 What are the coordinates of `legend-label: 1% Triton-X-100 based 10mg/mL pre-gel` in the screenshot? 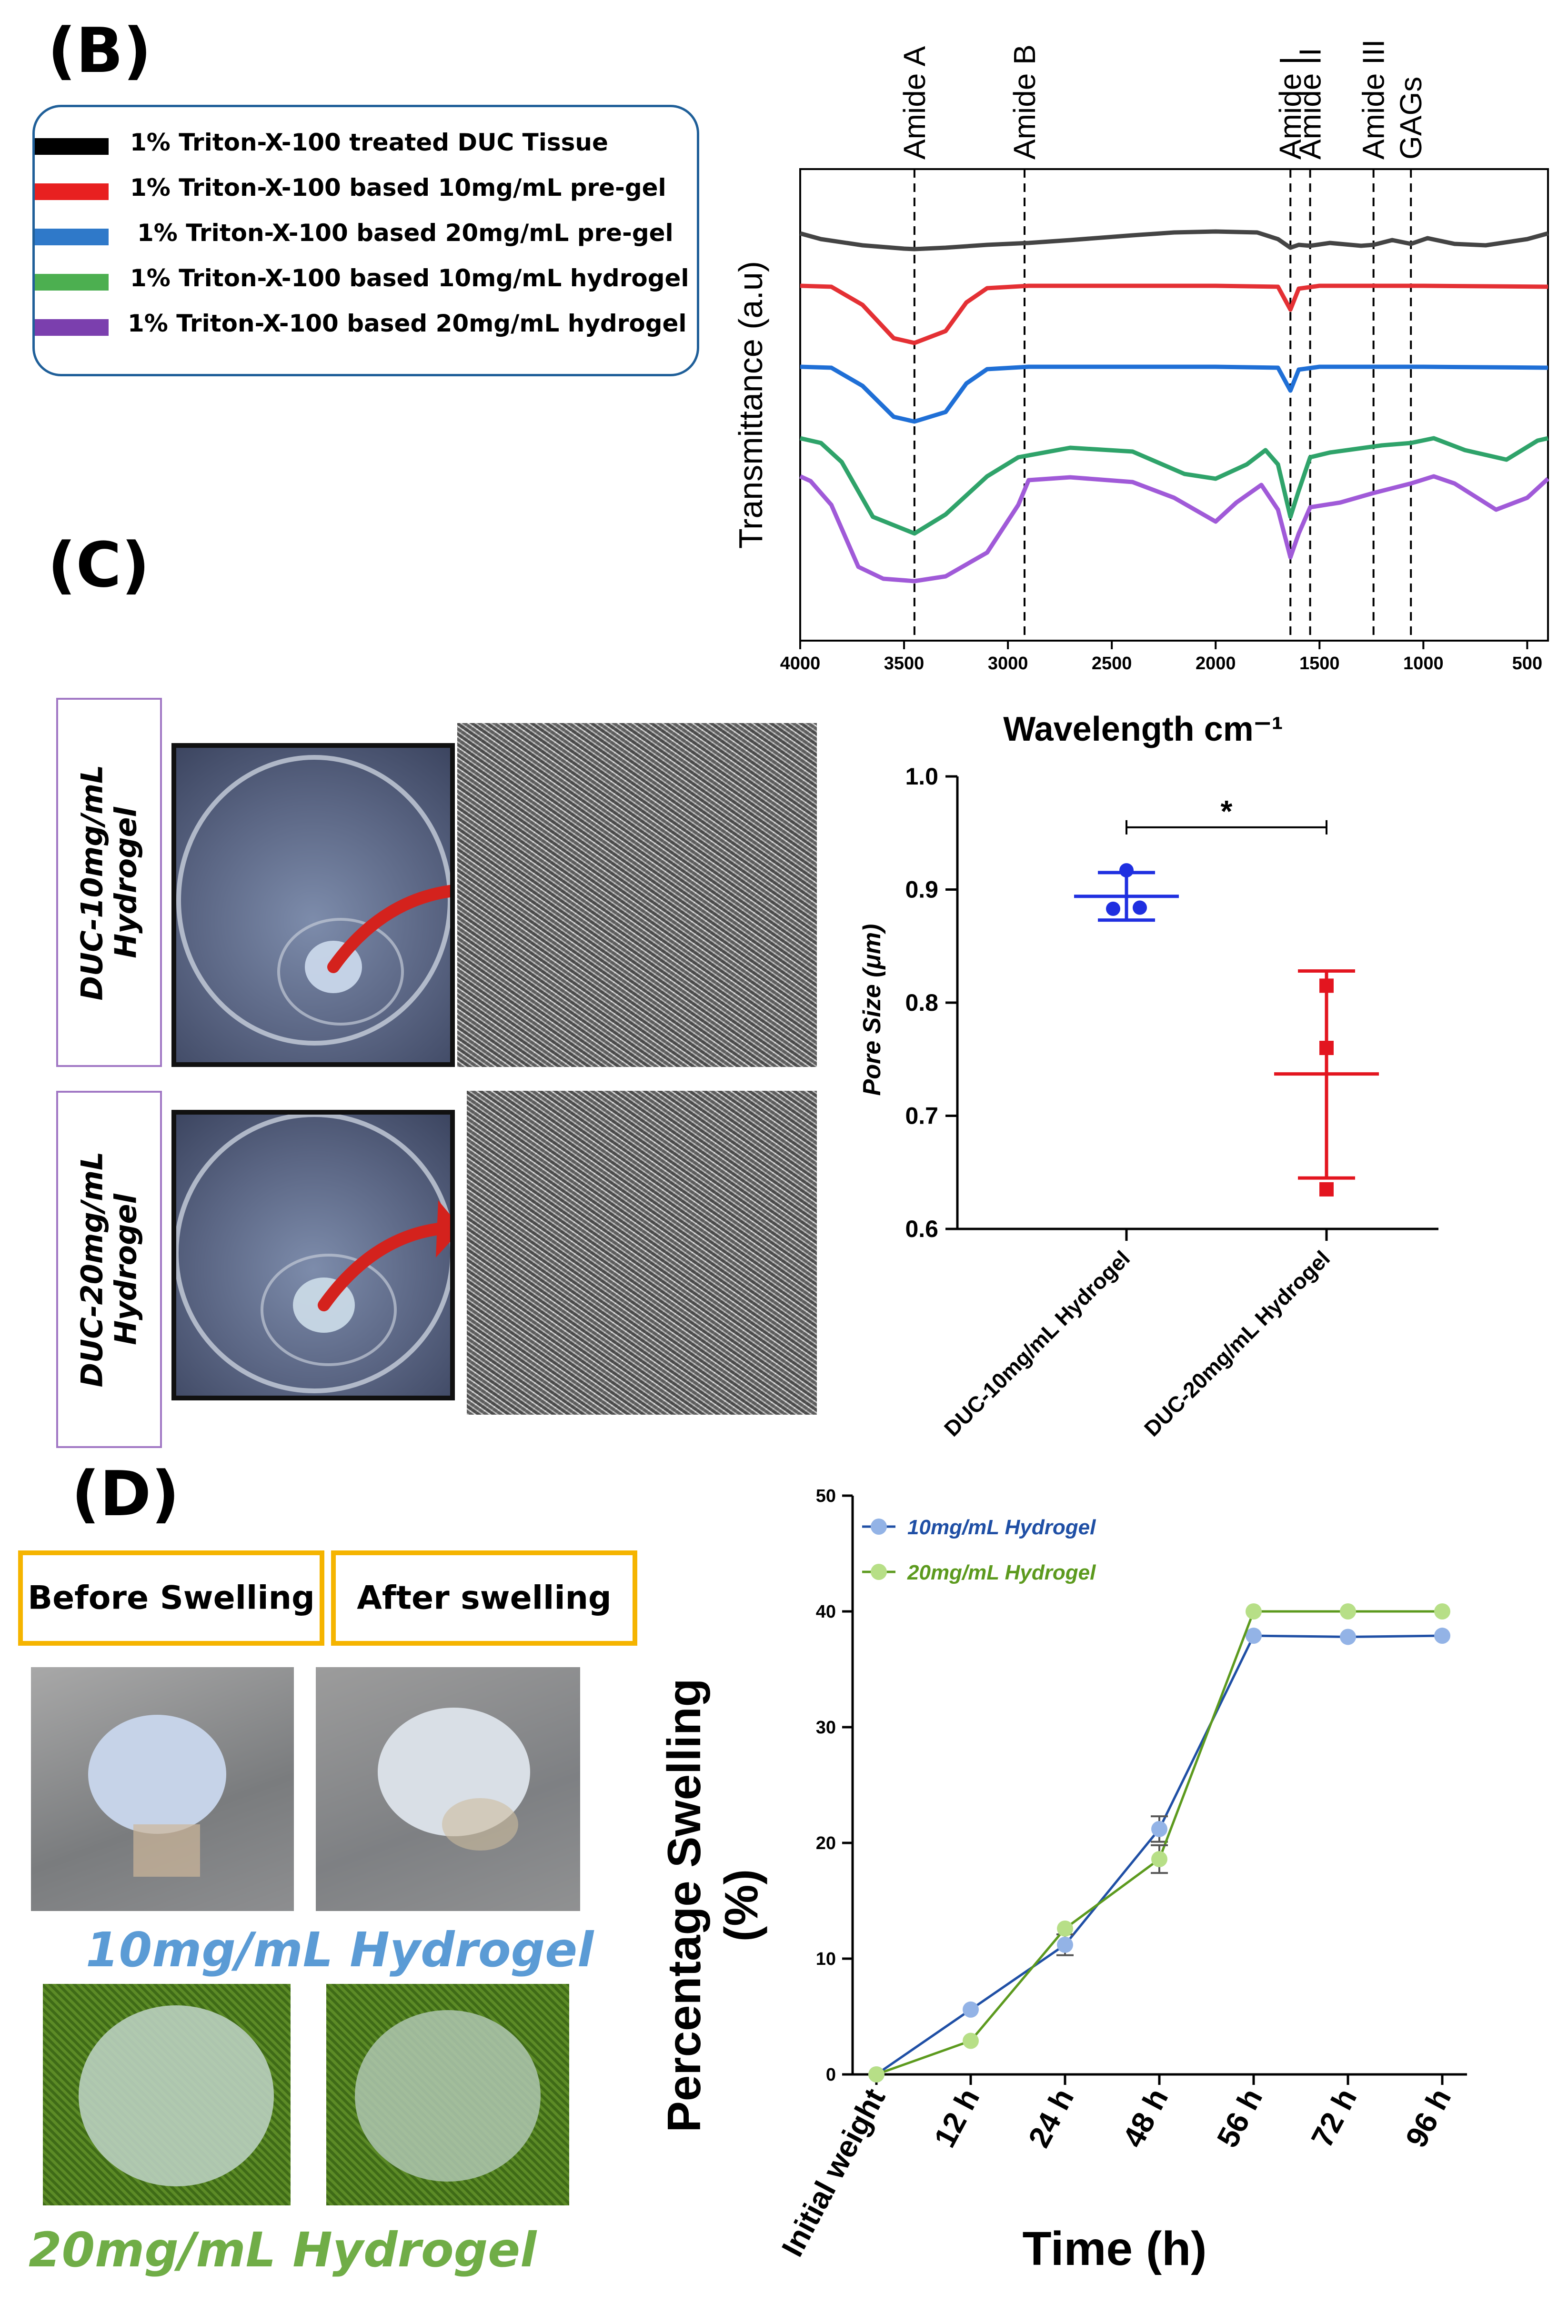 It's located at (398, 187).